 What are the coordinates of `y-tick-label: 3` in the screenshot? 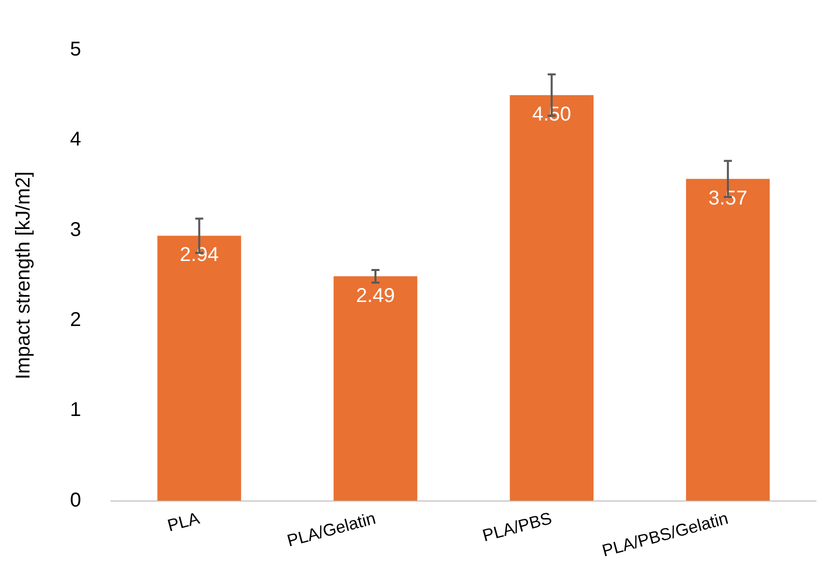 It's located at (76, 229).